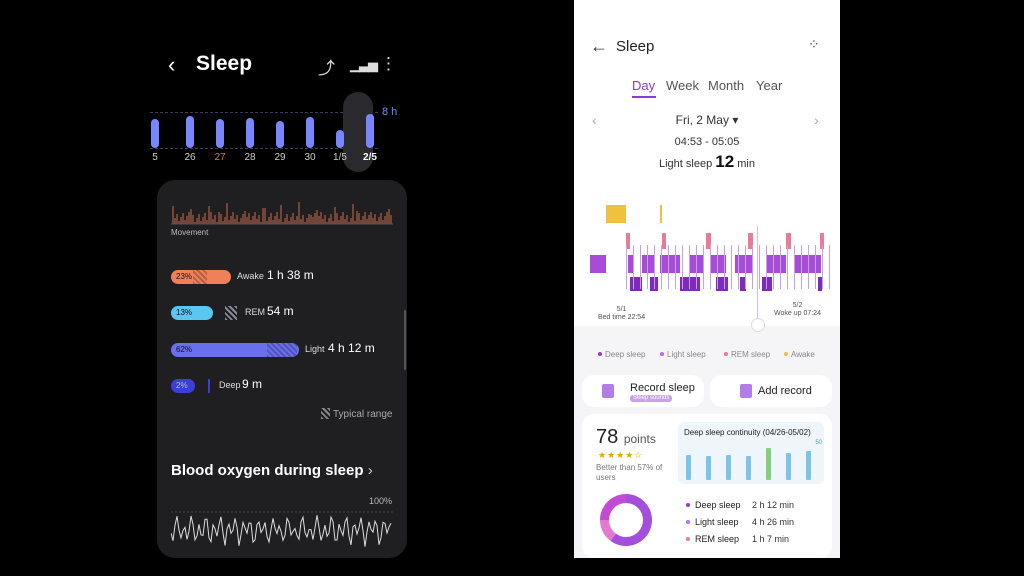  Describe the element at coordinates (315, 349) in the screenshot. I see `light-label: Light` at that location.